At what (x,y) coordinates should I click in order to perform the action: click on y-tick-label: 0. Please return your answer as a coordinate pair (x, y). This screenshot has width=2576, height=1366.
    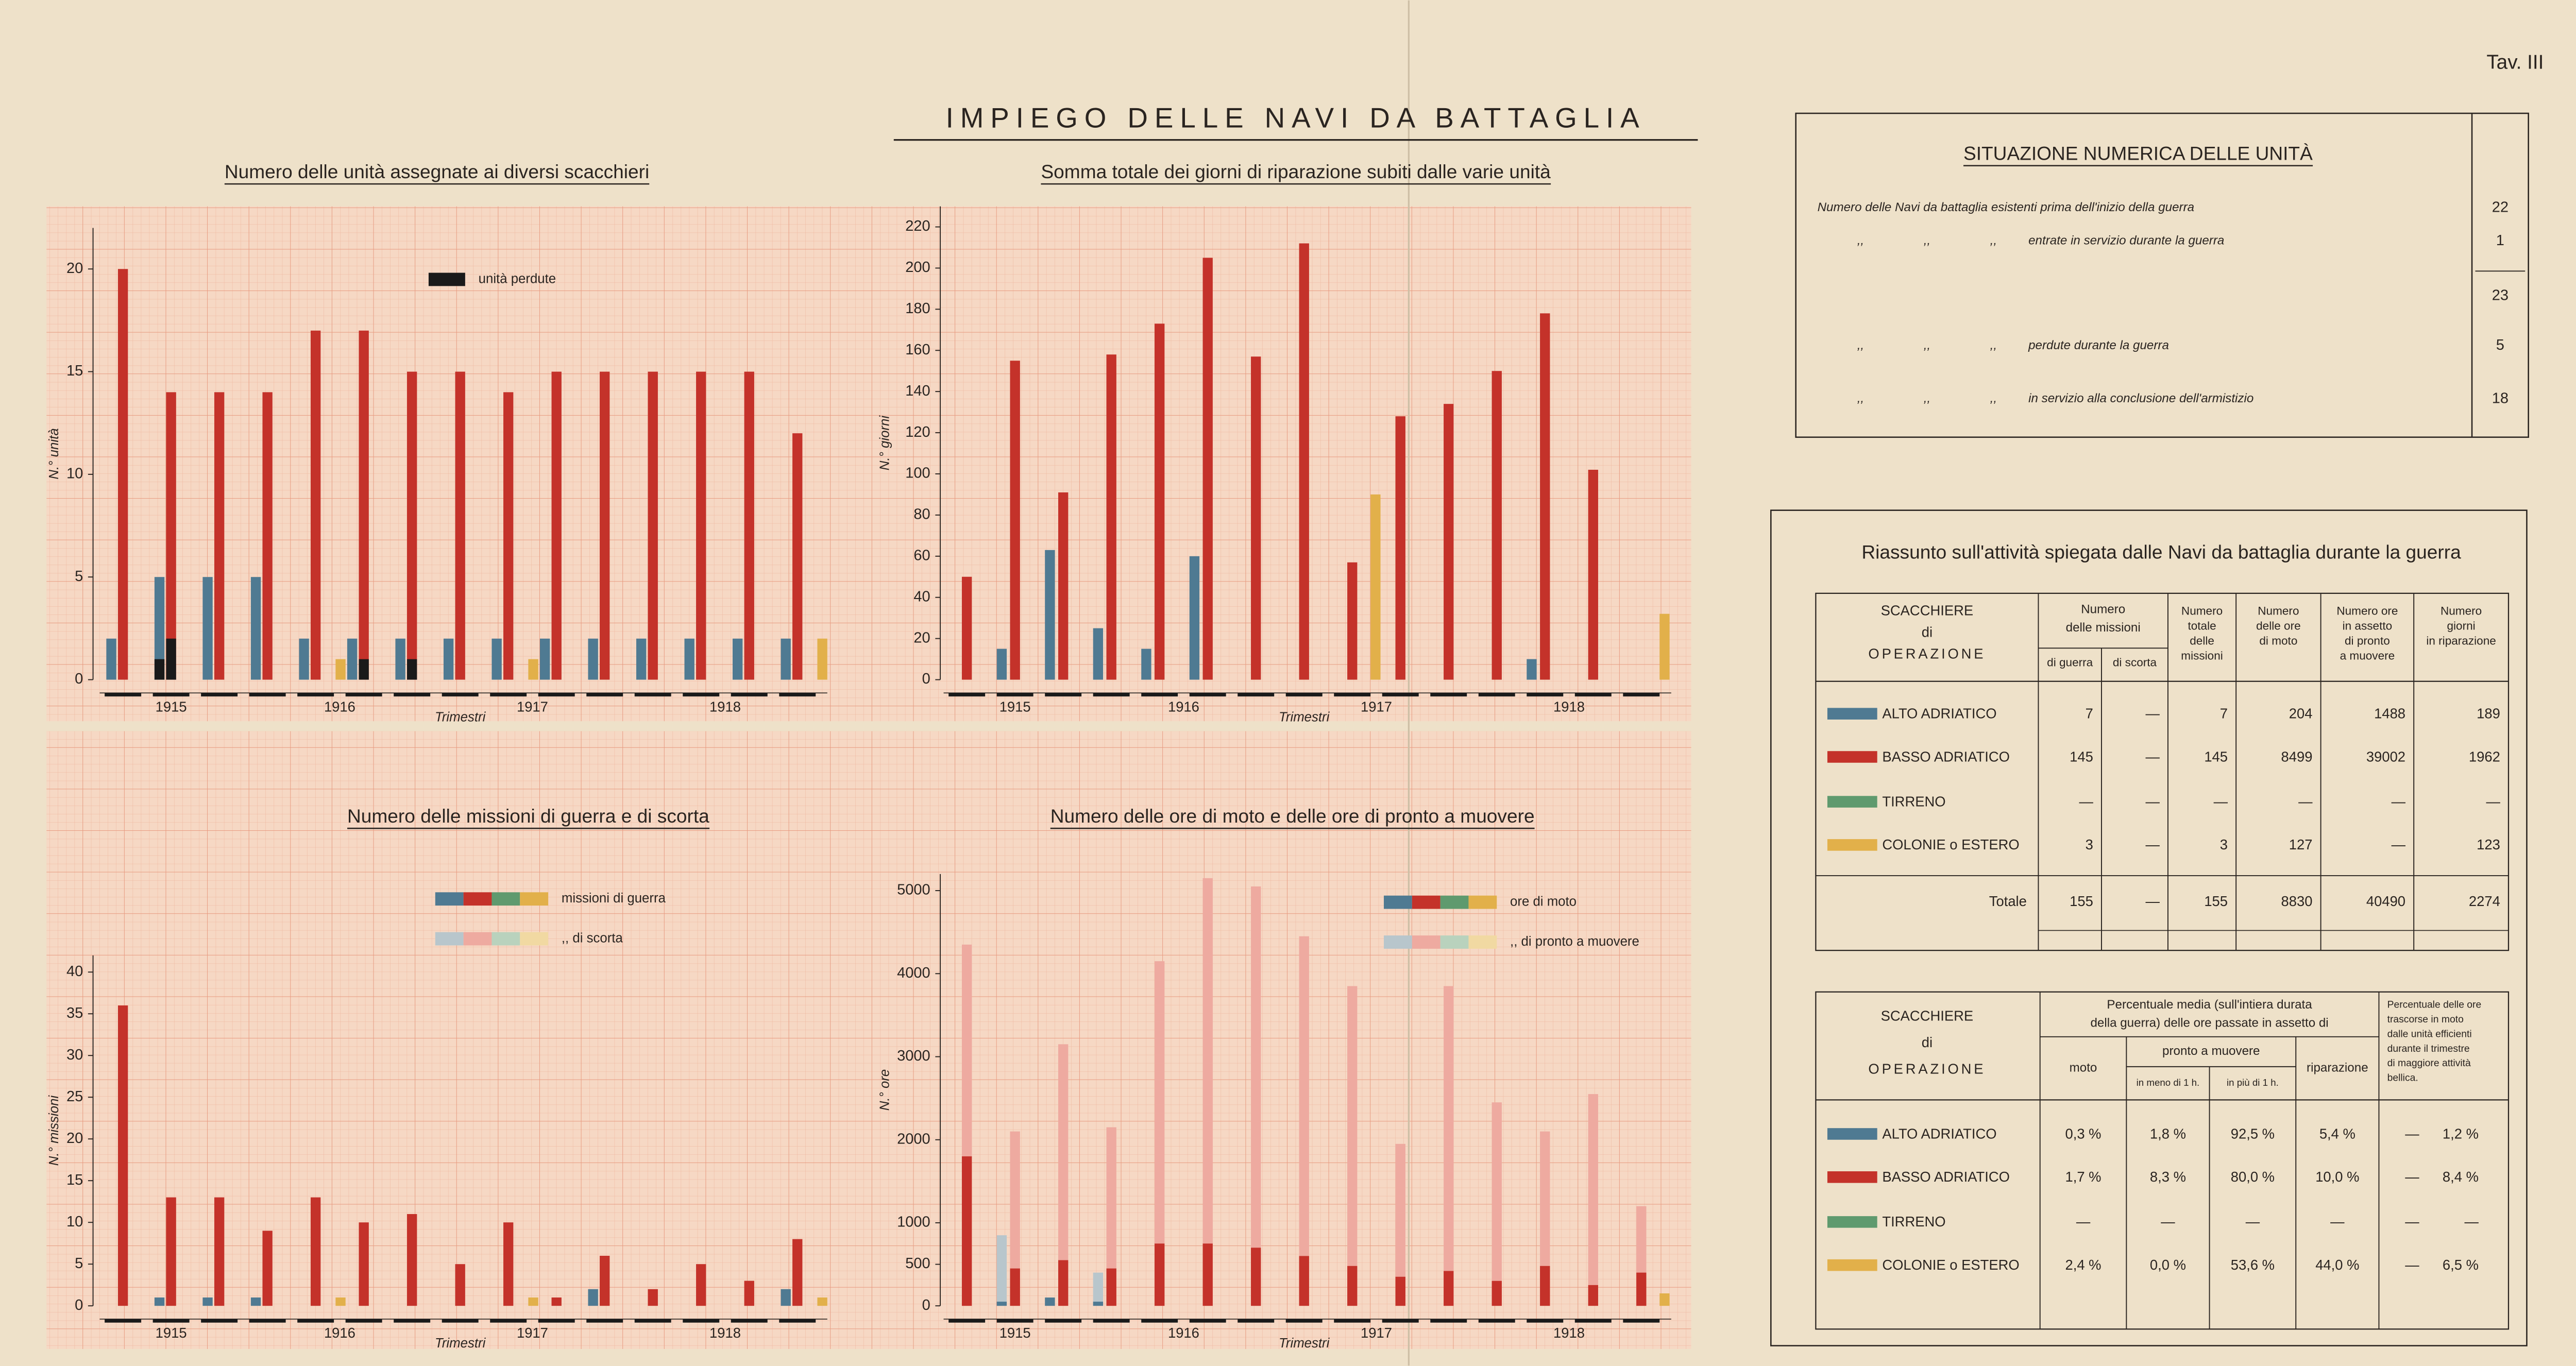
    Looking at the image, I should click on (79, 679).